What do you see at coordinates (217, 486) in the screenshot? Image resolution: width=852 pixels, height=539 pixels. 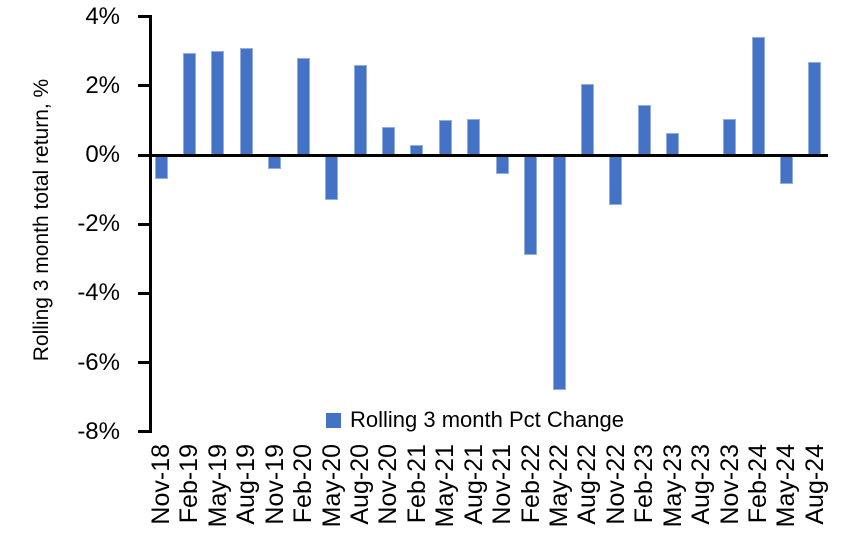 I see `x-axis-label: May-19` at bounding box center [217, 486].